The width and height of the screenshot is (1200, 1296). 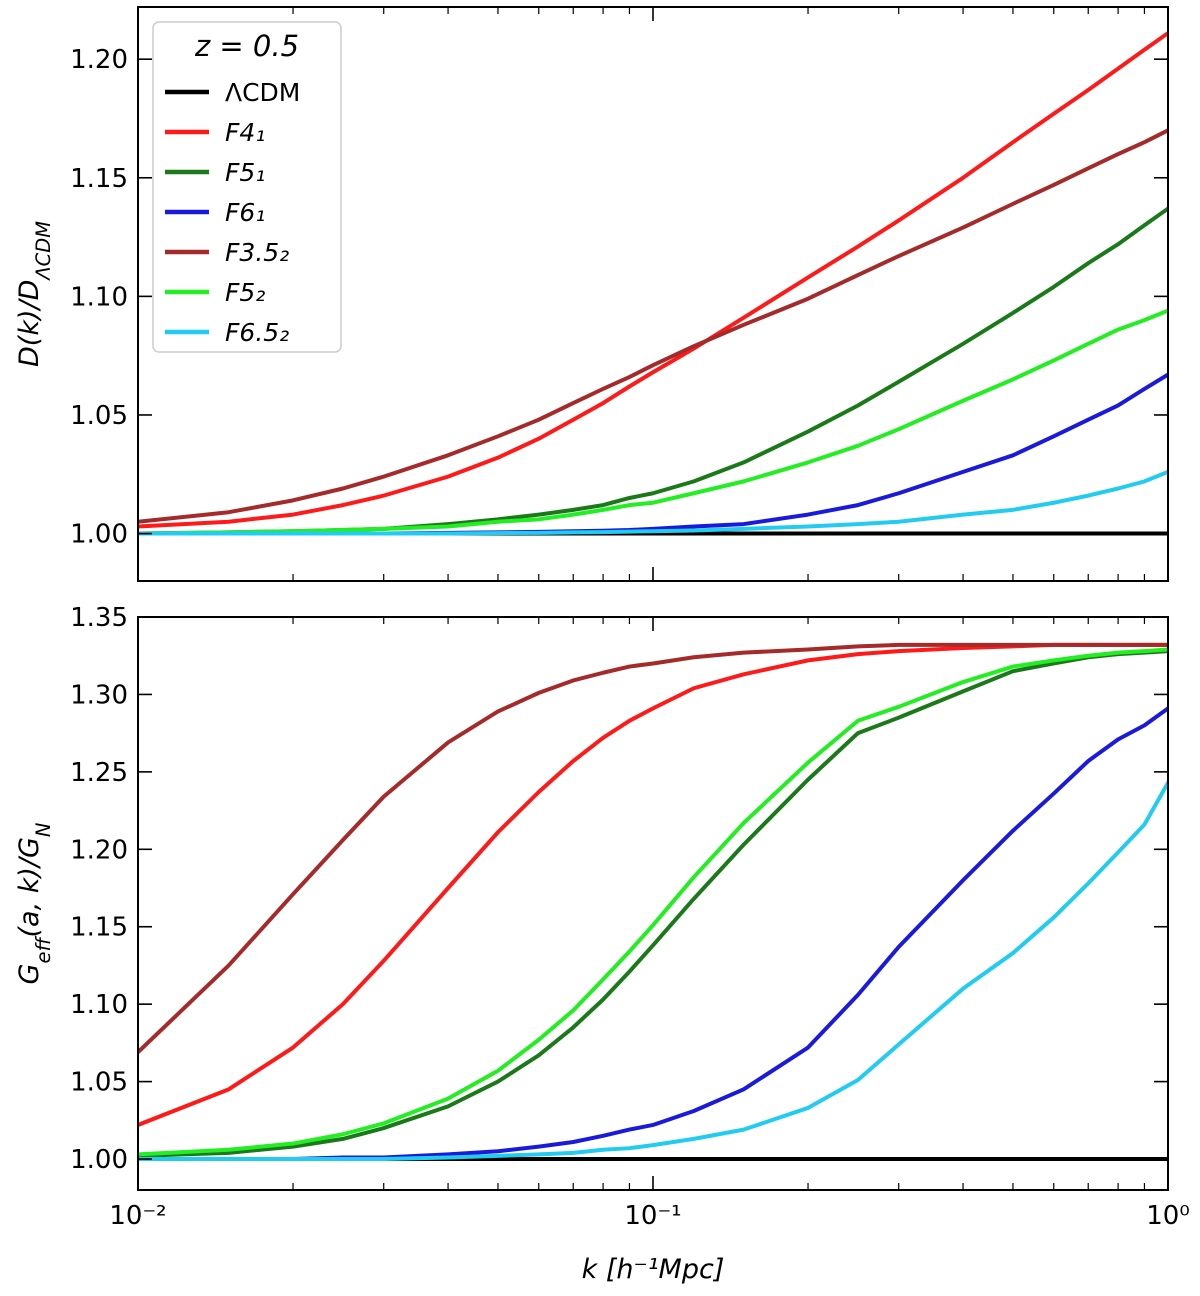 I want to click on series-line-F6.5, so click(x=653, y=502).